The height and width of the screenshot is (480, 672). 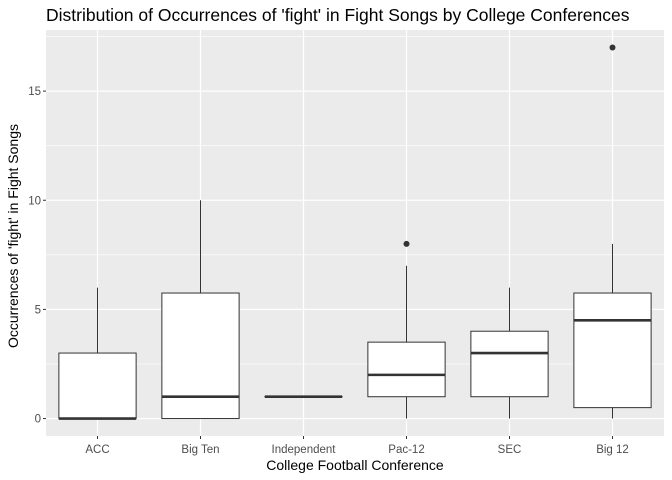 What do you see at coordinates (97, 450) in the screenshot?
I see `x-tick-label: ACC` at bounding box center [97, 450].